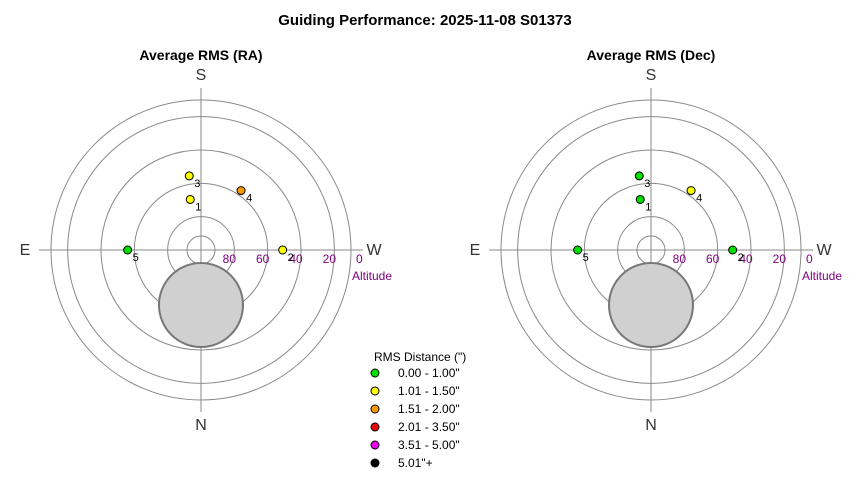 The width and height of the screenshot is (850, 480). I want to click on legend-item-label: 2.01 - 3.50", so click(429, 427).